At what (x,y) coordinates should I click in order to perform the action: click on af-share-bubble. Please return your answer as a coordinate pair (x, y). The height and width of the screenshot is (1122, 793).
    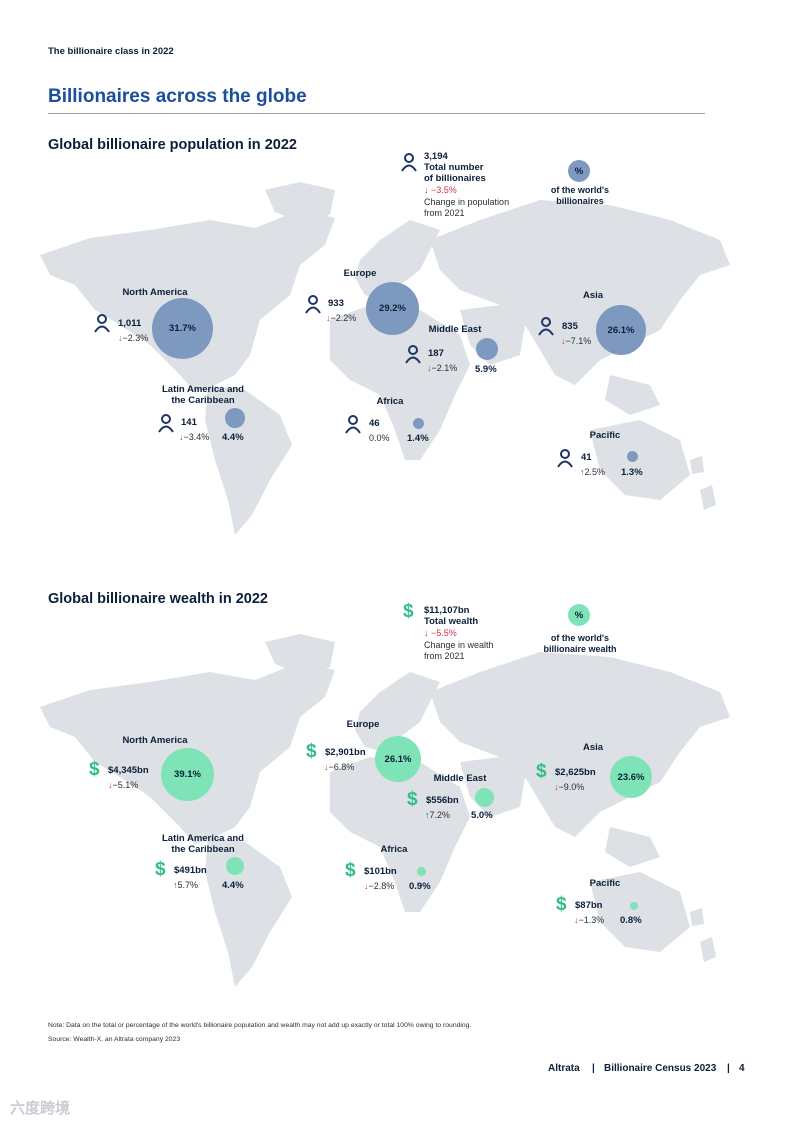
    Looking at the image, I should click on (418, 423).